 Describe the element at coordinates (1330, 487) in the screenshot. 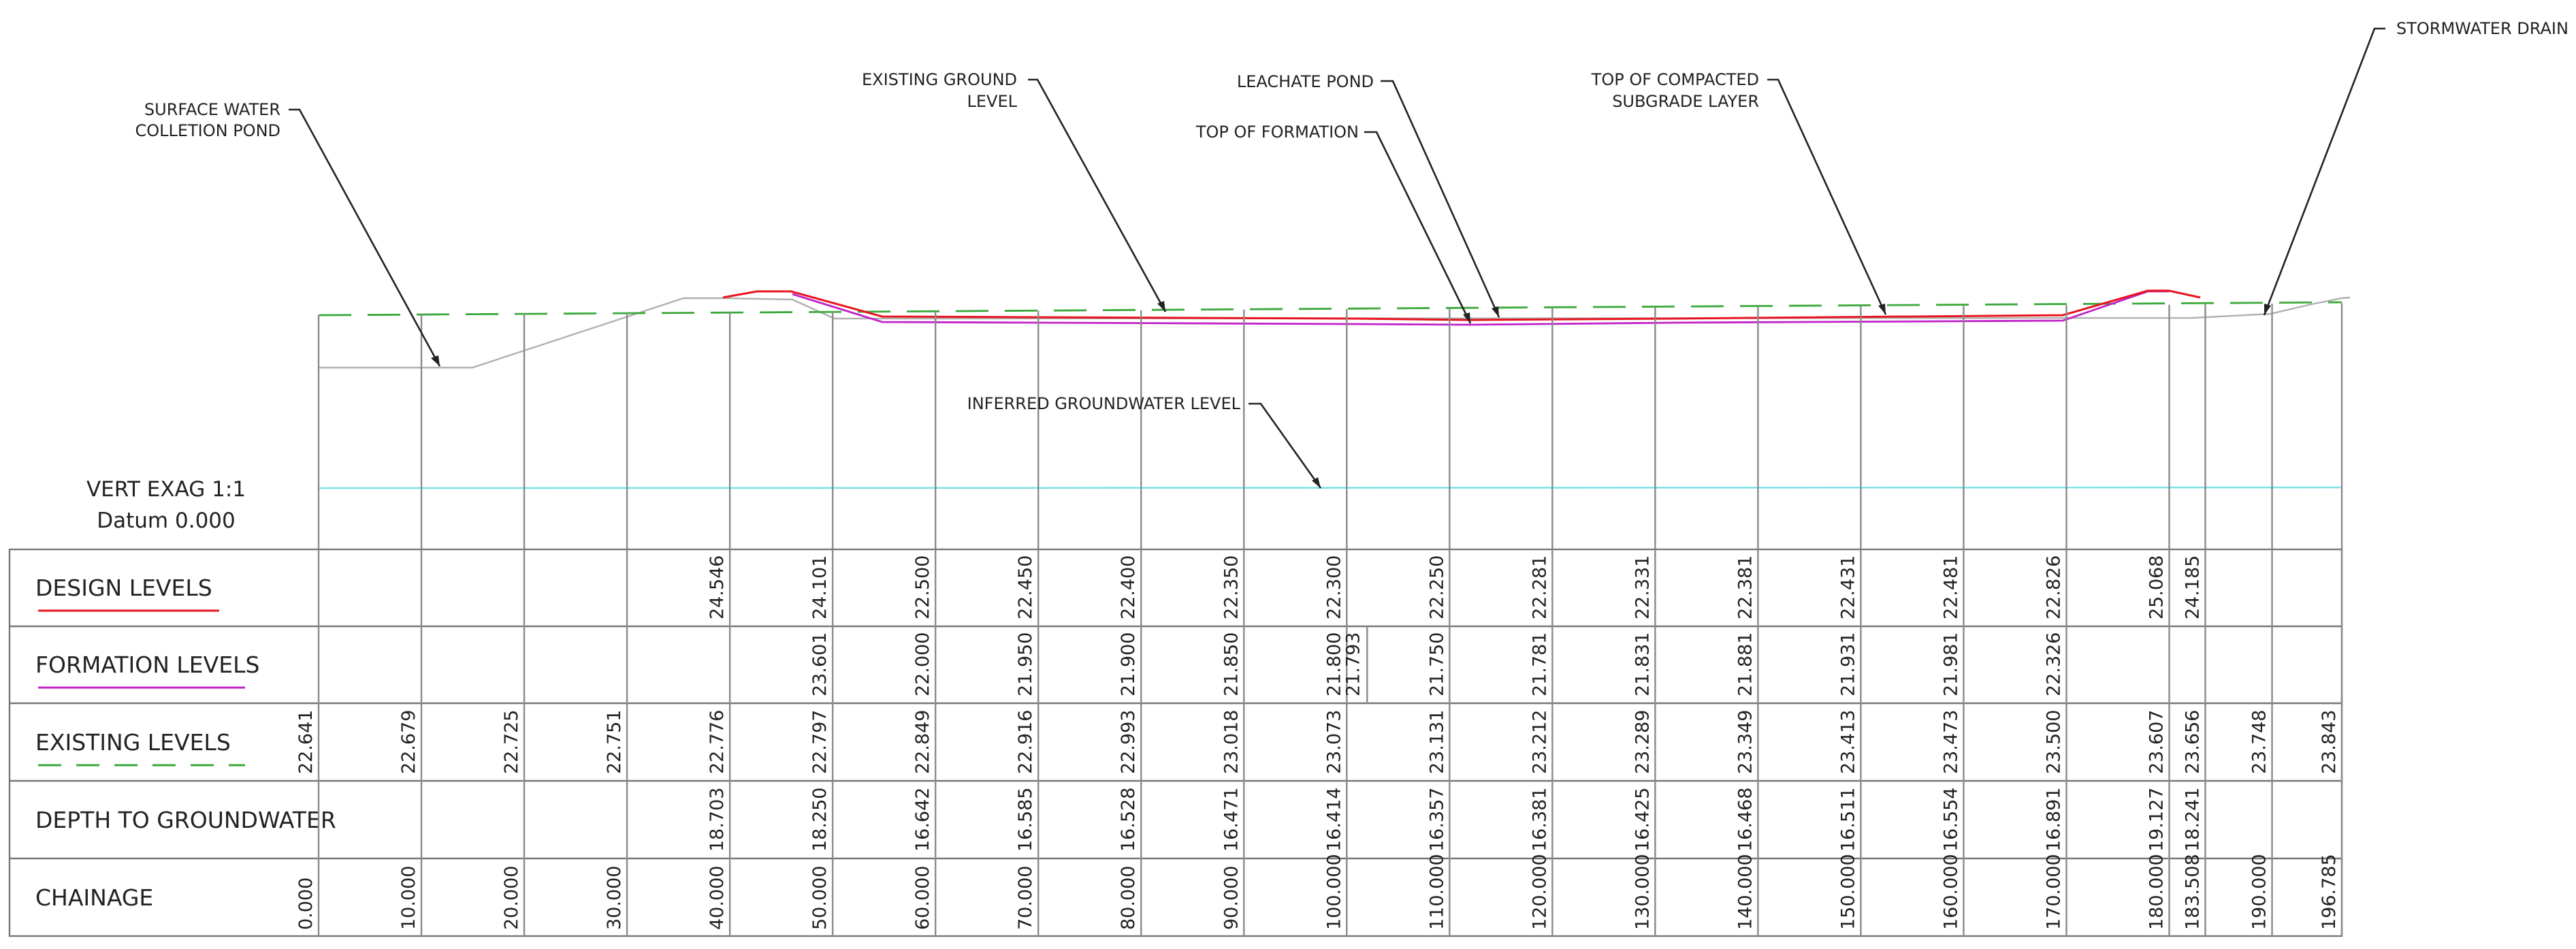

I see `groundwater-line` at that location.